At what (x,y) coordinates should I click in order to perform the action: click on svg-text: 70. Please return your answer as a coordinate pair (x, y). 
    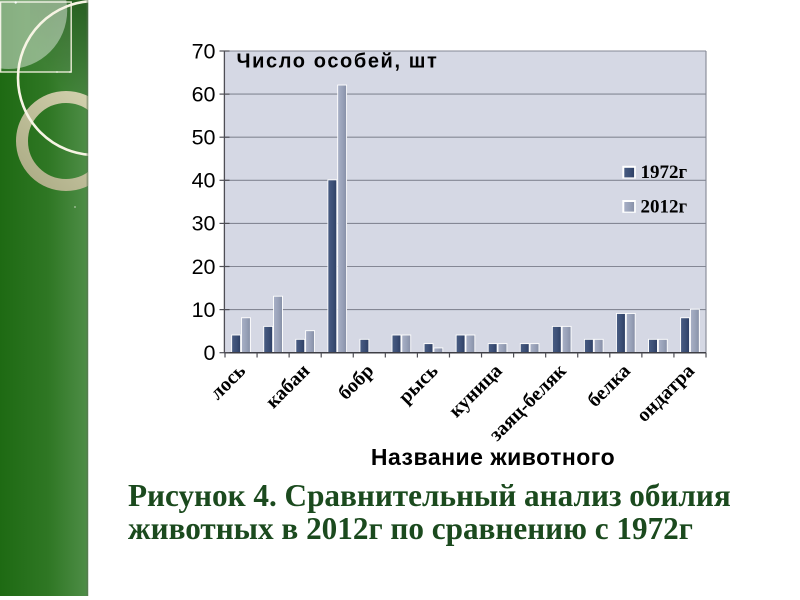
    Looking at the image, I should click on (204, 51).